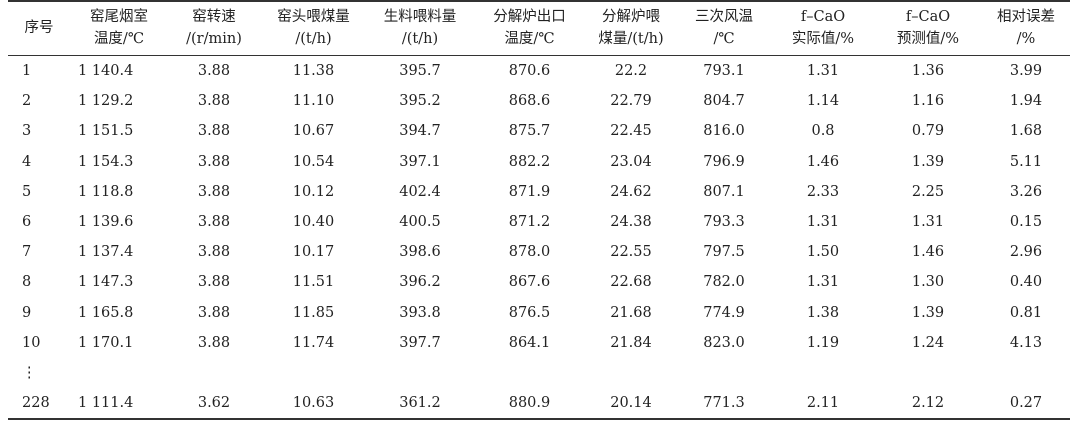  I want to click on table-cell: 1 137.4, so click(106, 252).